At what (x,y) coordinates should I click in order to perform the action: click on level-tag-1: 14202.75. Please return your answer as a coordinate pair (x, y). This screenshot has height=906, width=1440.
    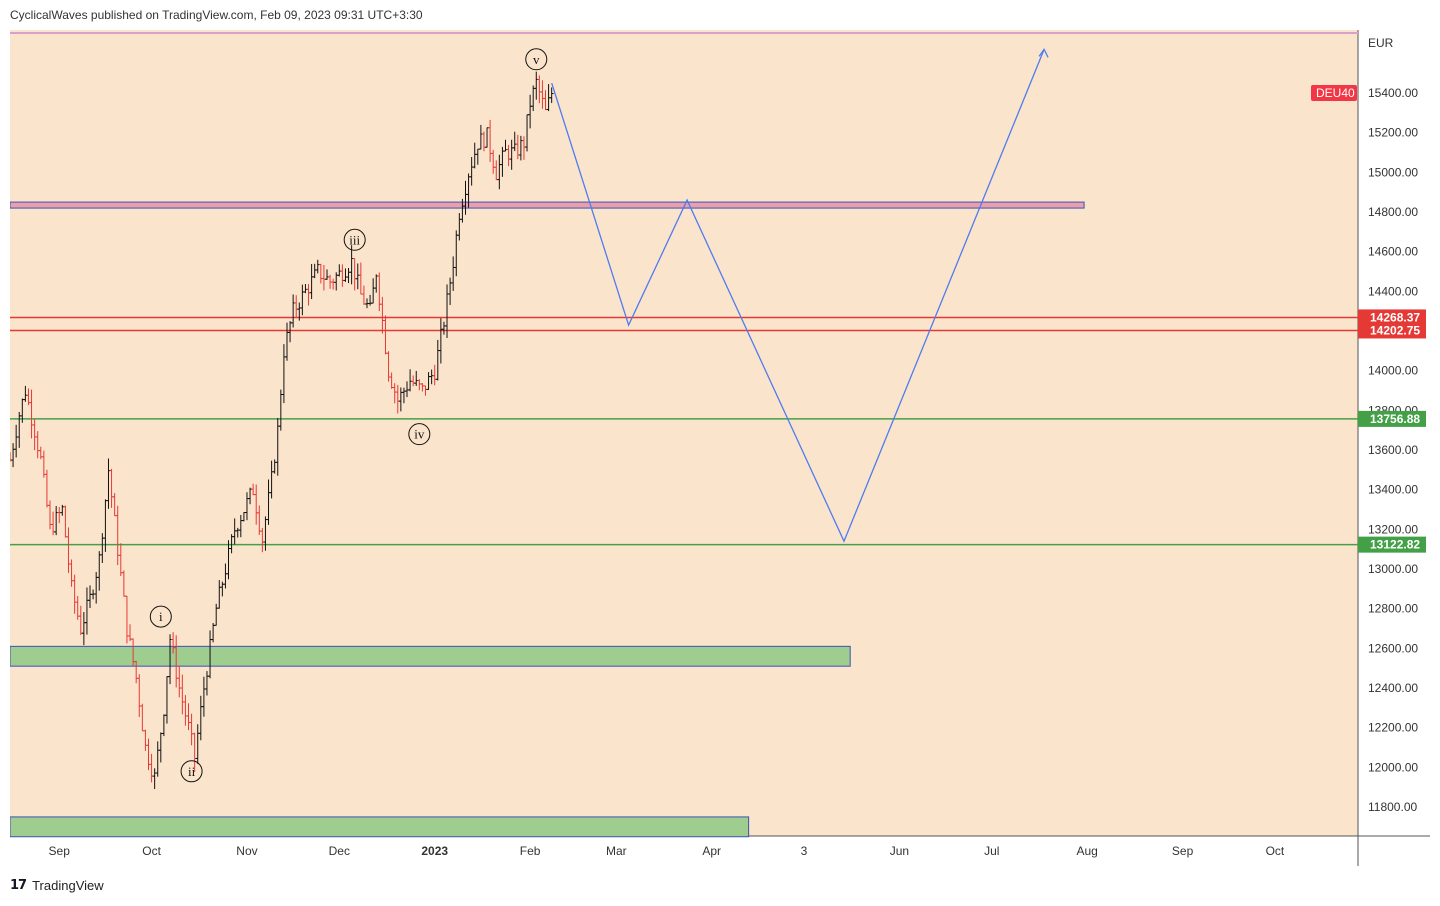
    Looking at the image, I should click on (1392, 330).